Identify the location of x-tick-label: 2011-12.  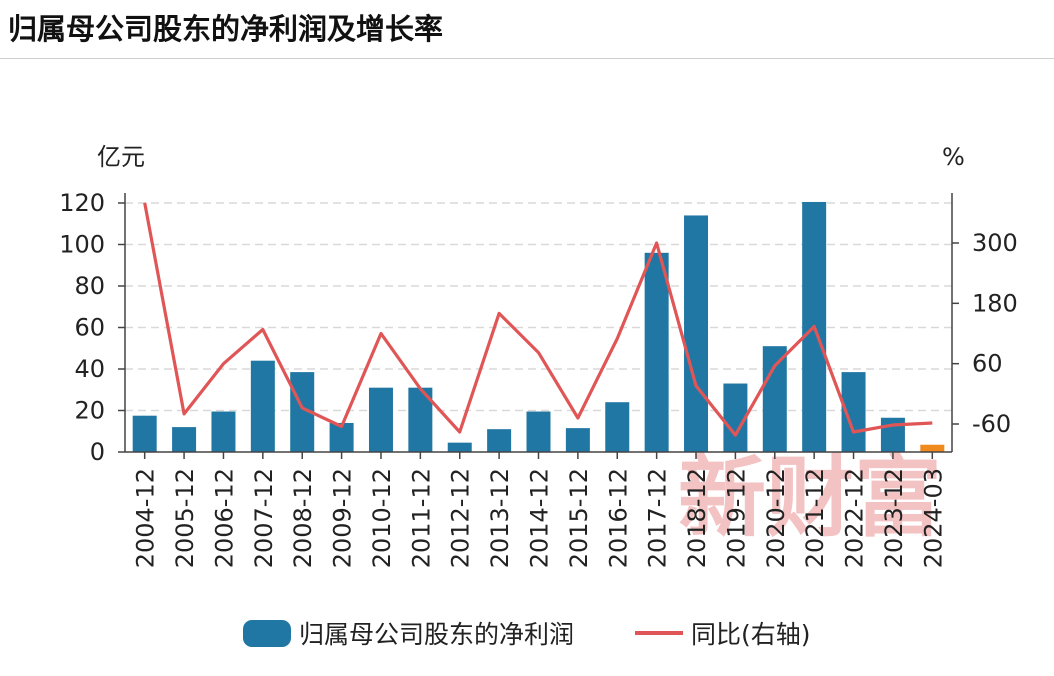
(421, 518).